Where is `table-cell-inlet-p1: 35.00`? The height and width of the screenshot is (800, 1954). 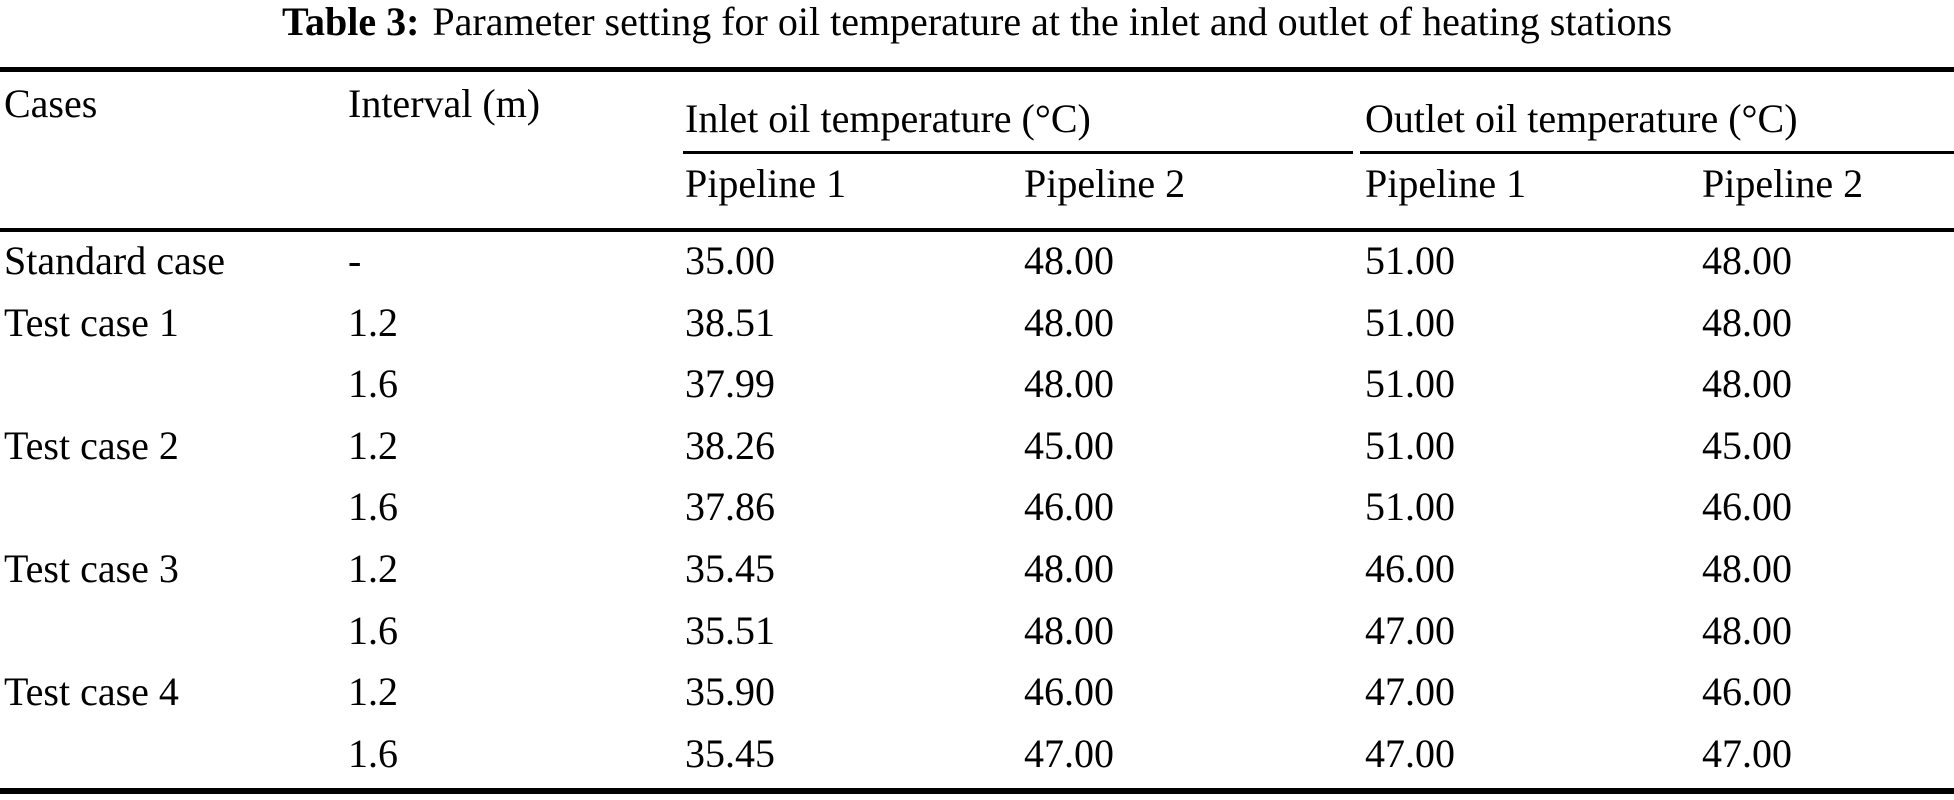
table-cell-inlet-p1: 35.00 is located at coordinates (730, 260).